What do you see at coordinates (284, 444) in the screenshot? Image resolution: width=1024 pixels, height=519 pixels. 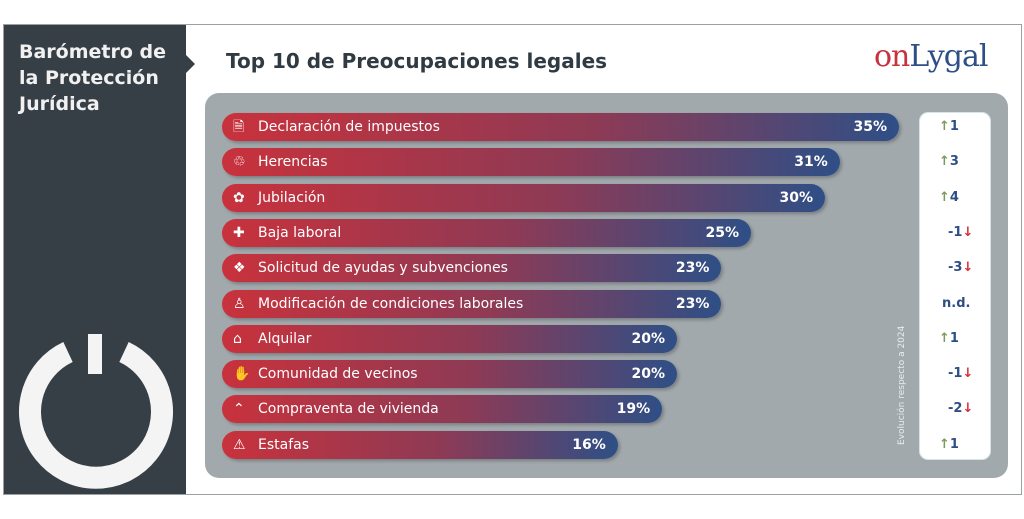 I see `bar-label: Estafas` at bounding box center [284, 444].